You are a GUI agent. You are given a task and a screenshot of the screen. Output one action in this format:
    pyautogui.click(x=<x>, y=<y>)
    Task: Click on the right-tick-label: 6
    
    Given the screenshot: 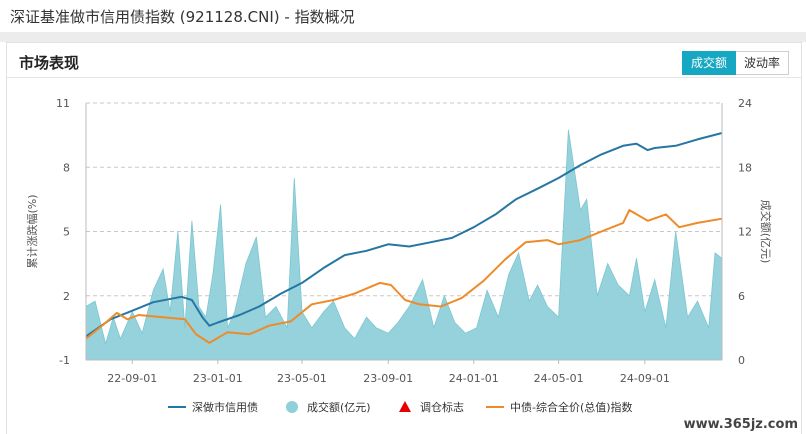 What is the action you would take?
    pyautogui.click(x=741, y=296)
    